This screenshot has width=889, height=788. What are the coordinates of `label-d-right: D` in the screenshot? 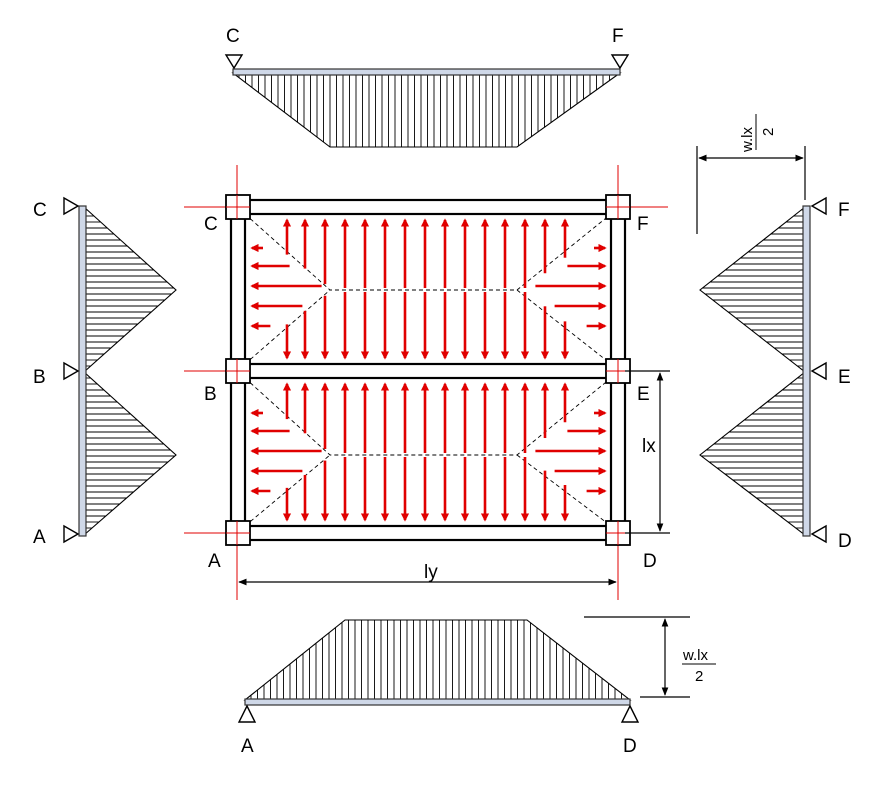 It's located at (845, 541).